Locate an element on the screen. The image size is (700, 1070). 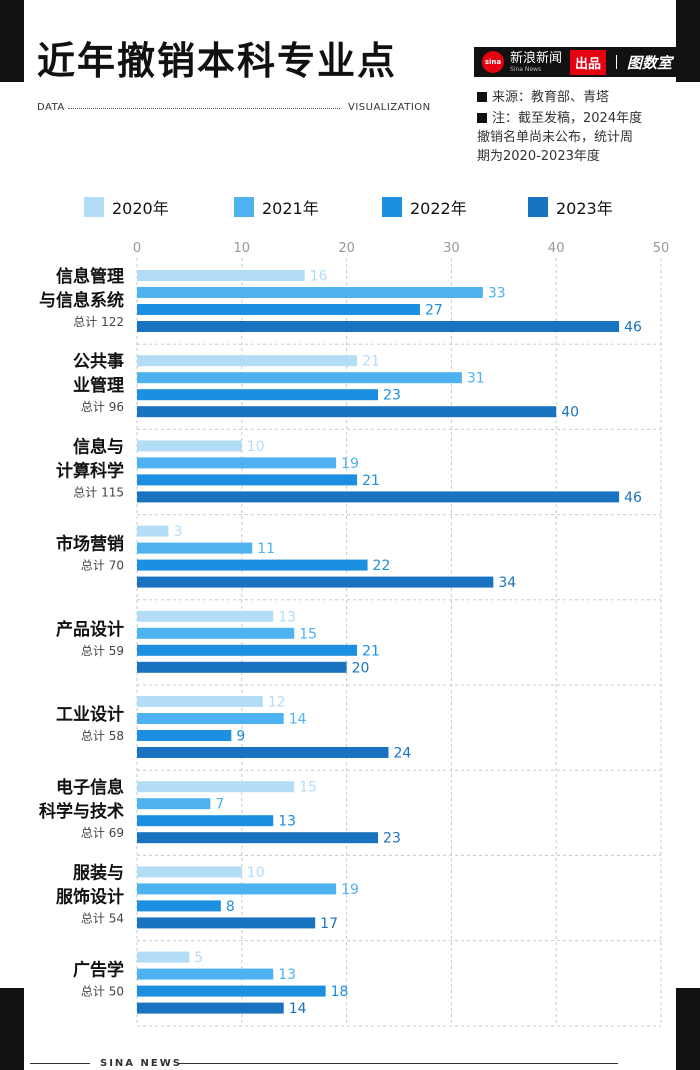
brand-name: 新浪新闻 Sina News is located at coordinates (536, 62).